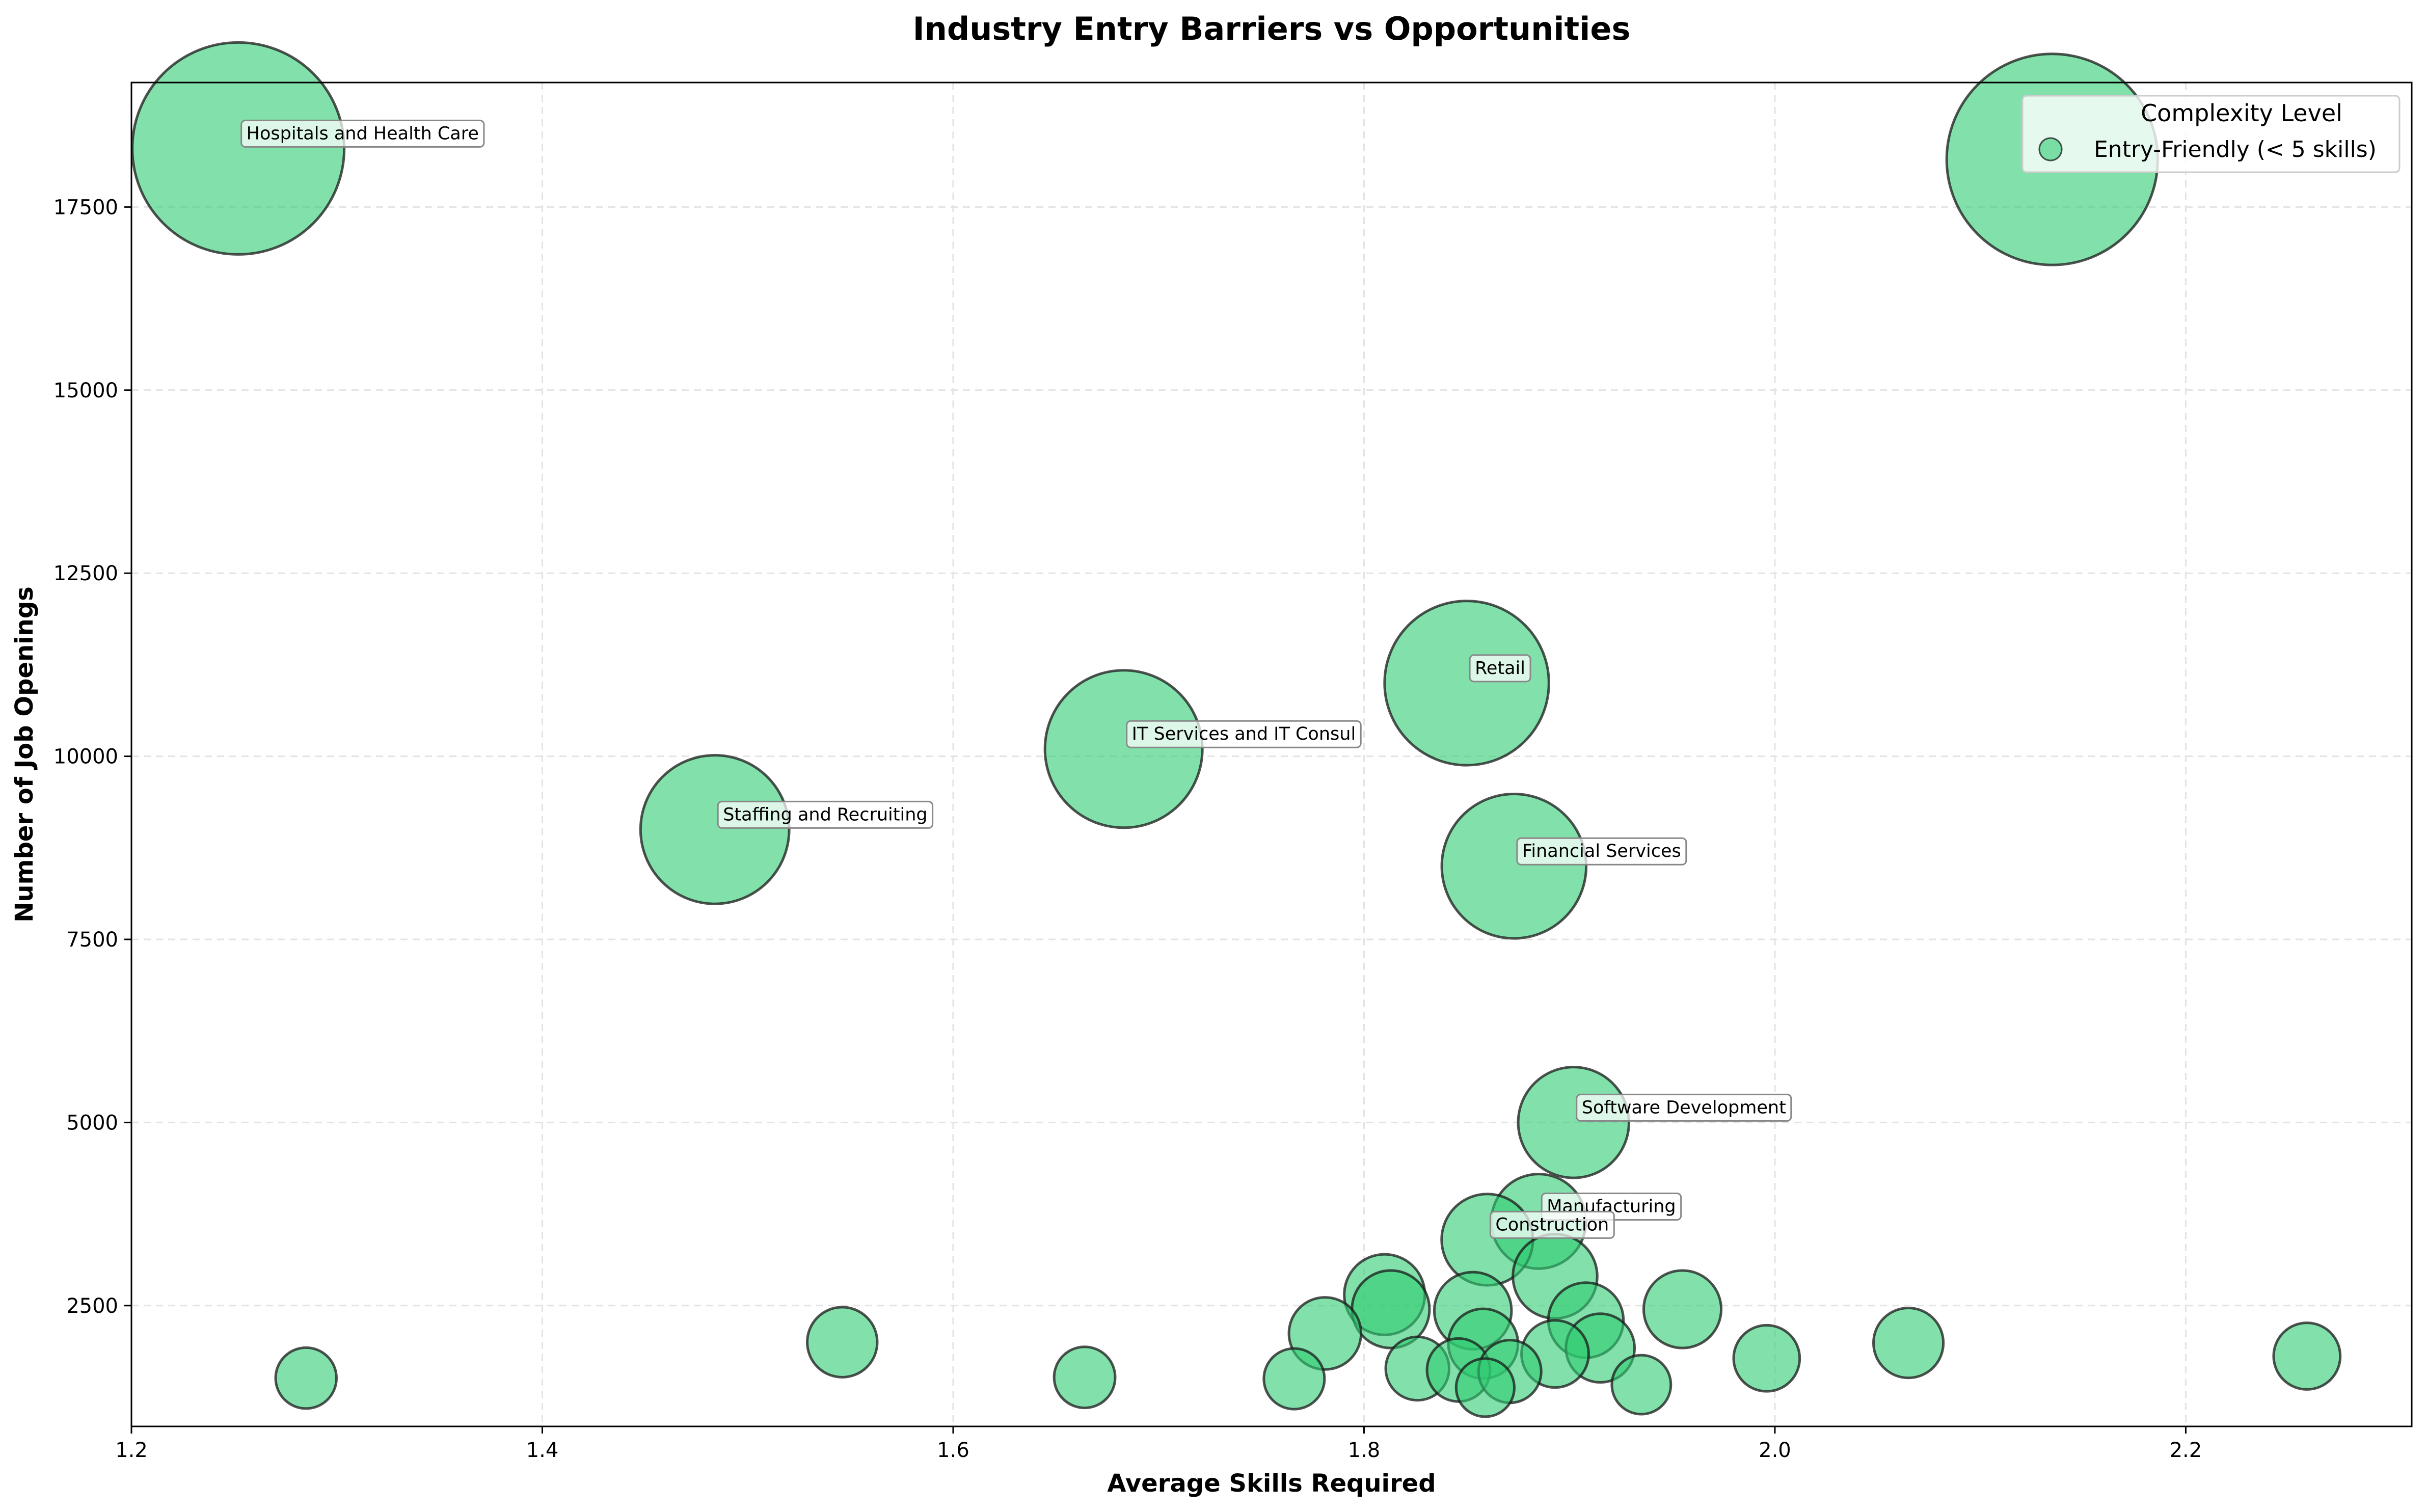 This screenshot has height=1512, width=2427. I want to click on y-tick-label: 10000, so click(85, 757).